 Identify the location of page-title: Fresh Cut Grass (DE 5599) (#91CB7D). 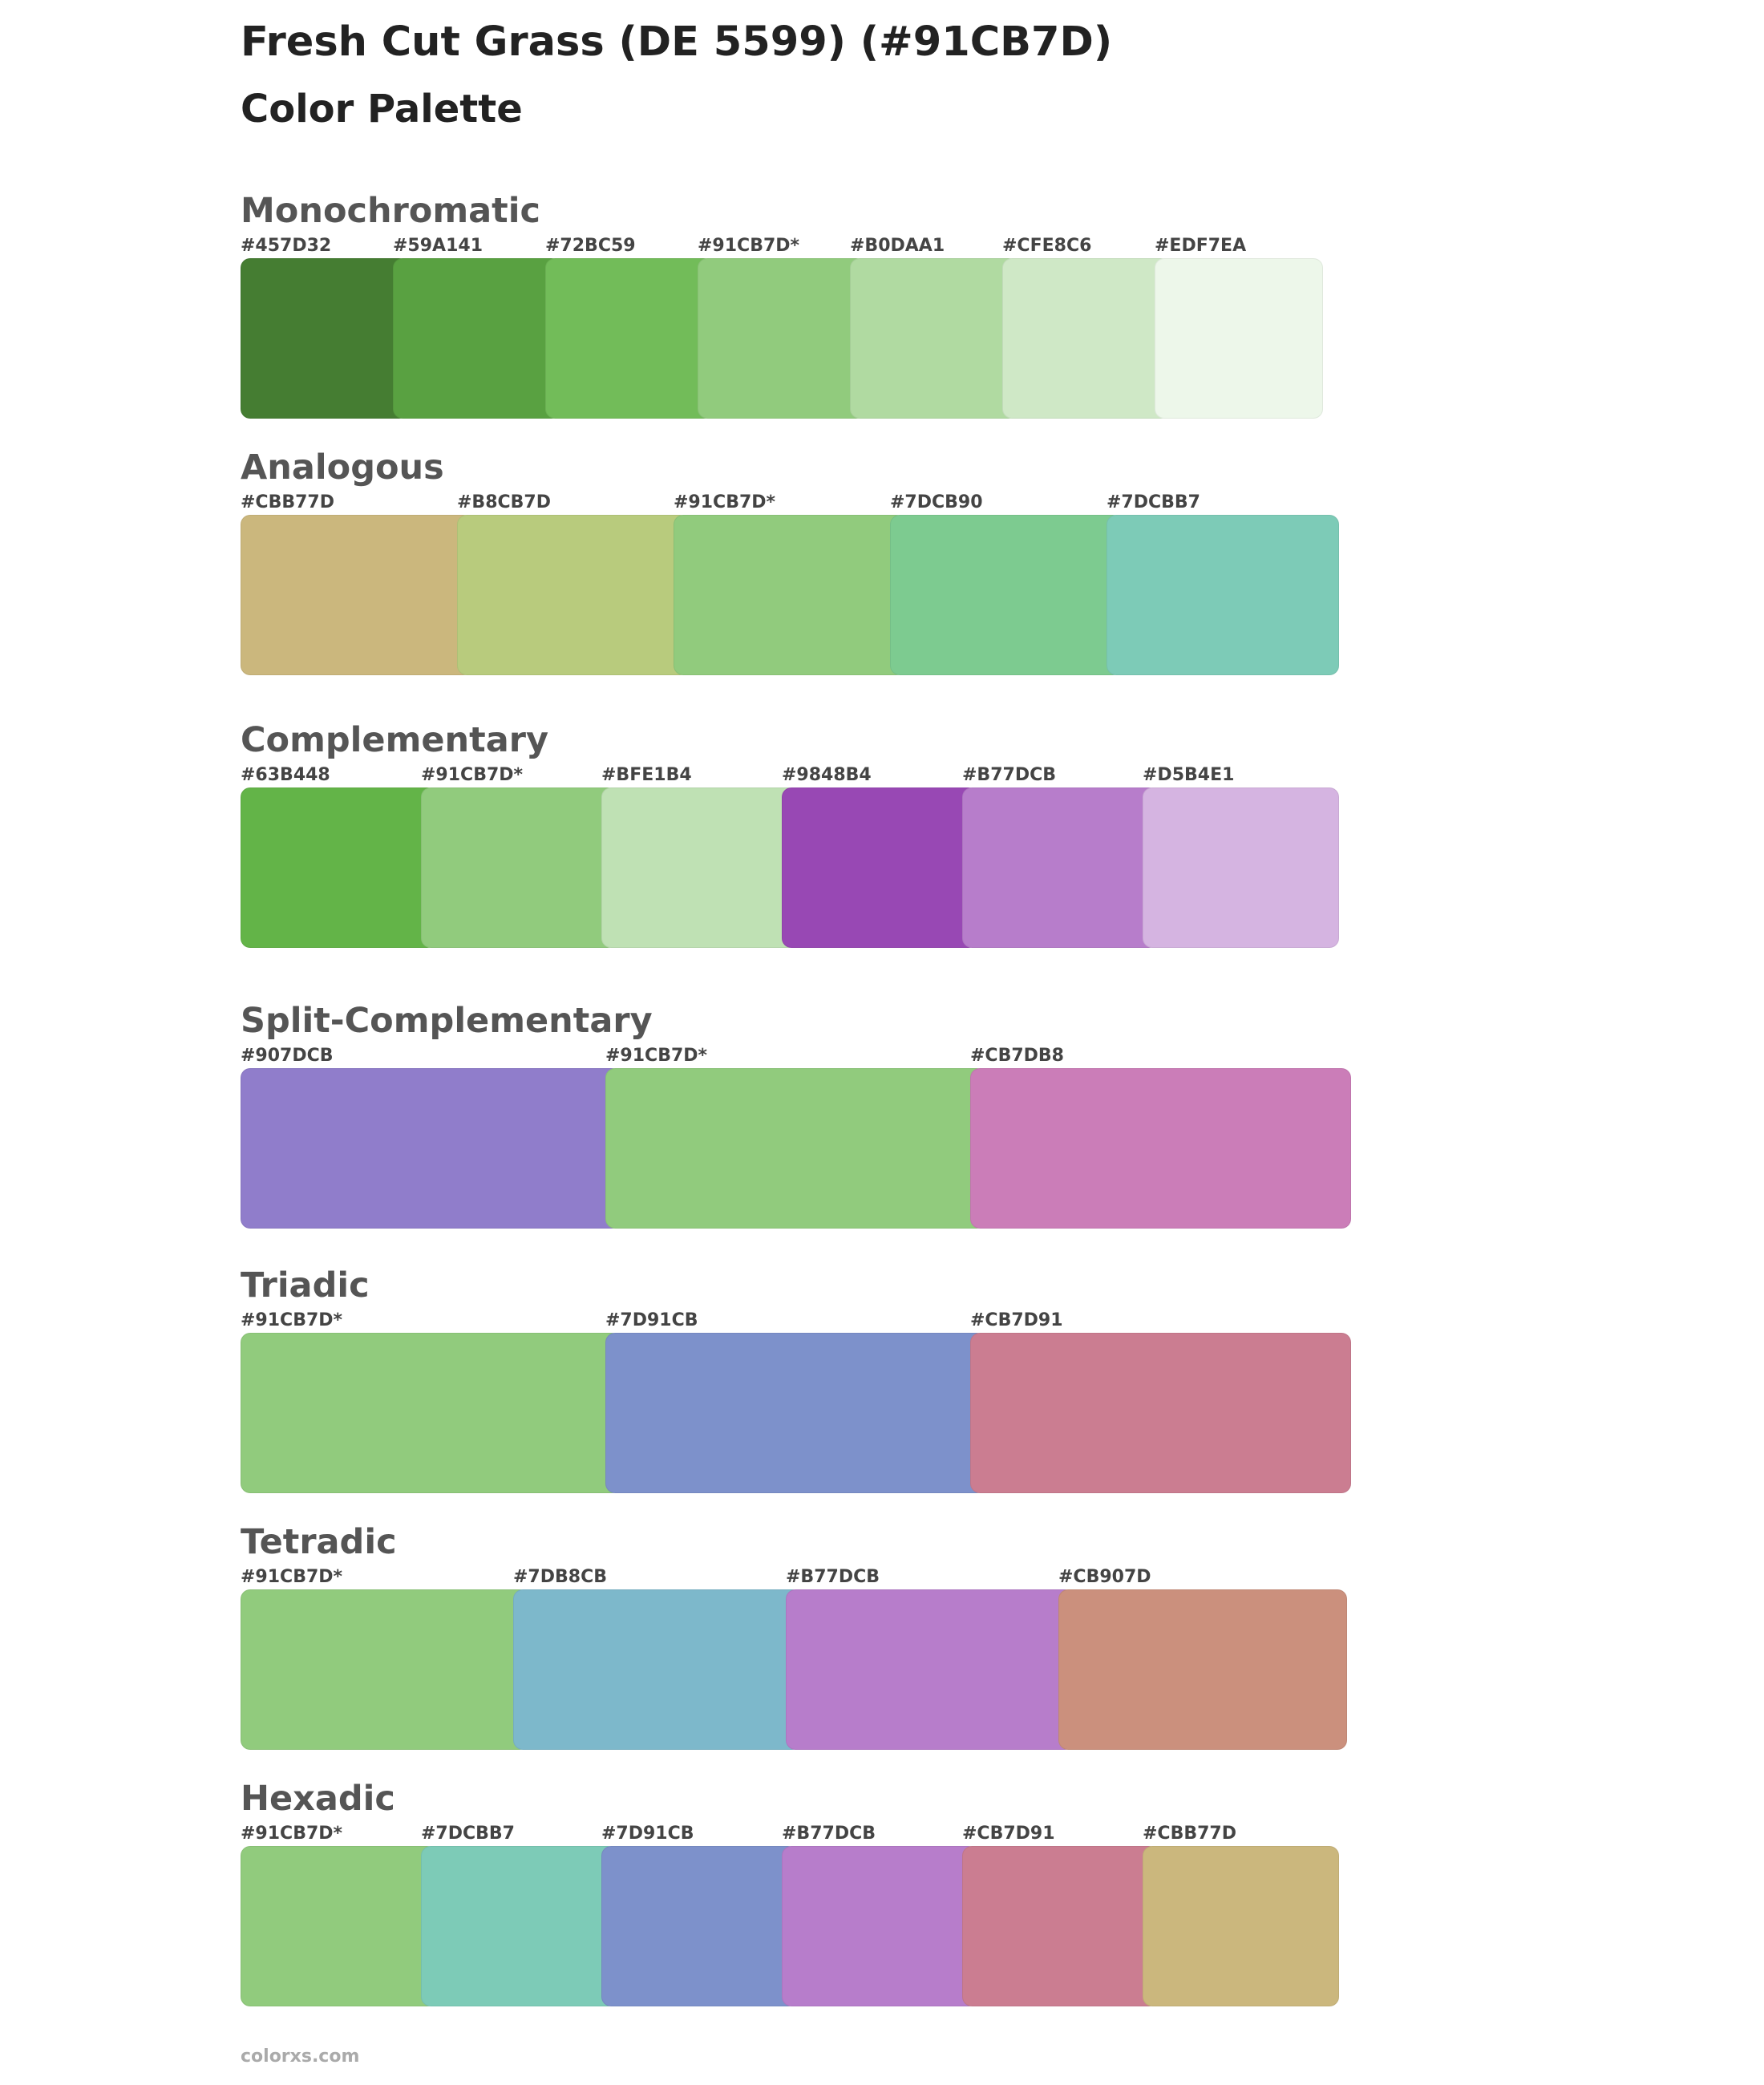
(677, 42).